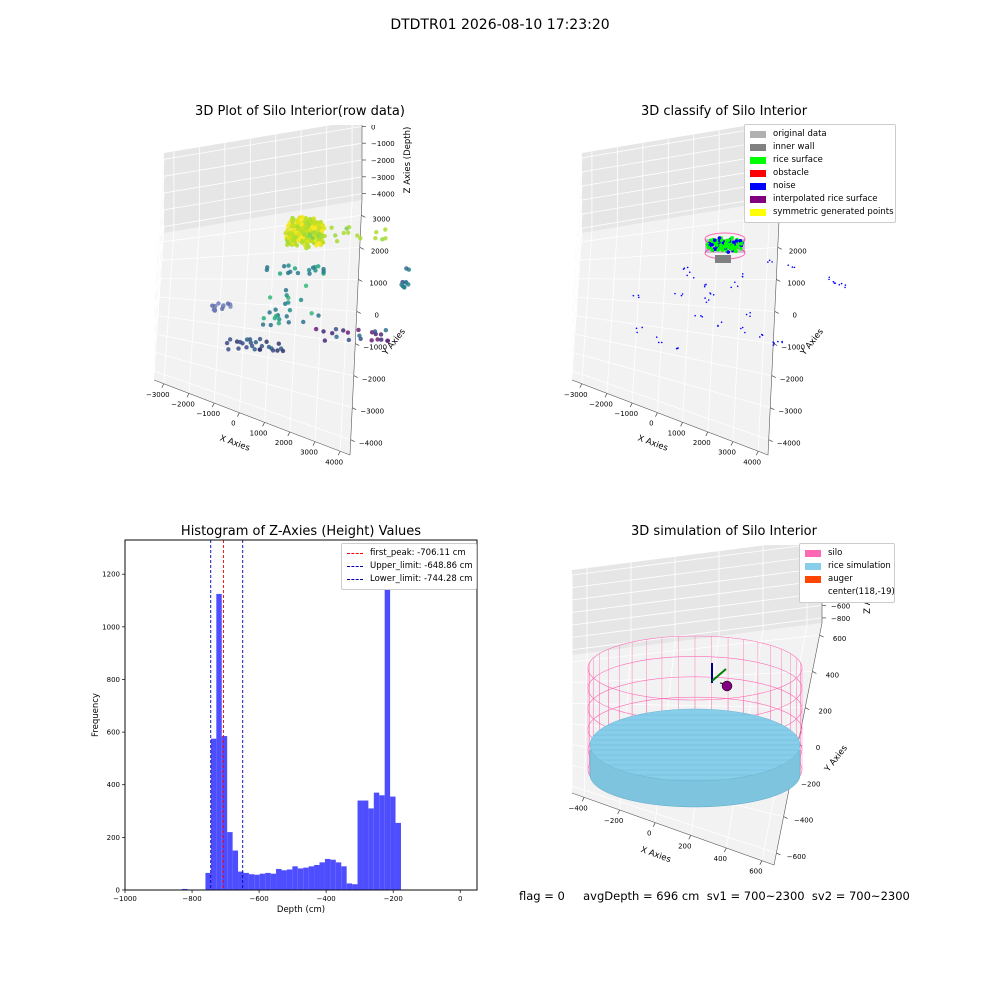 The image size is (1000, 1000). I want to click on p2-y-tick-label: −2000, so click(792, 380).